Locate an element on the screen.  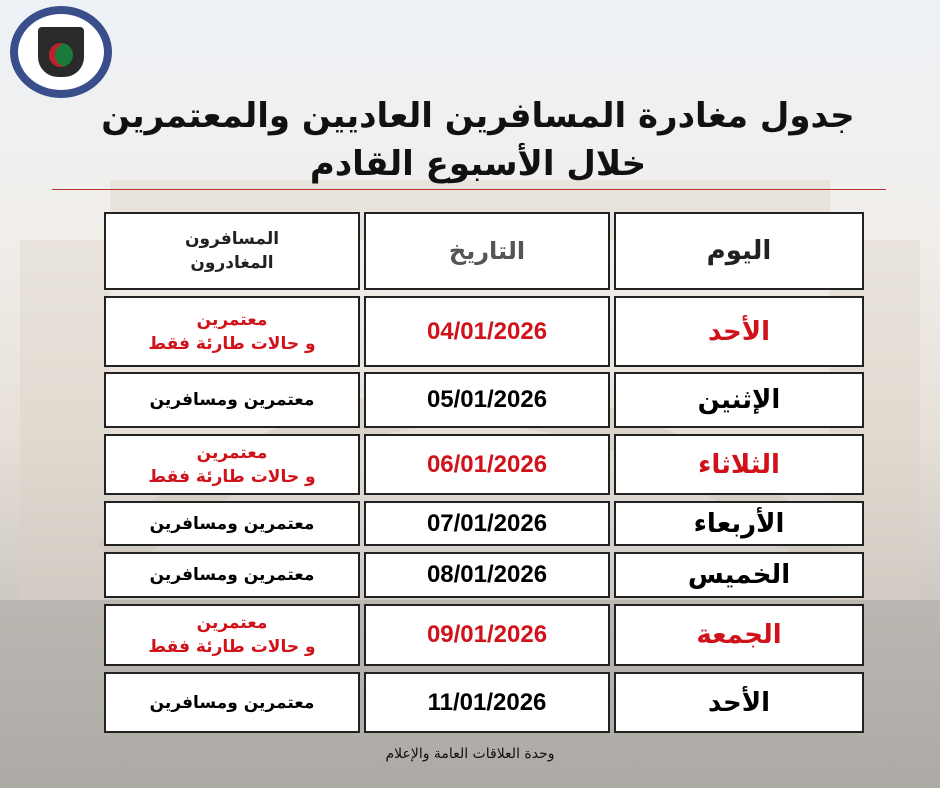
date-cell: 07/01/2026 is located at coordinates (487, 523).